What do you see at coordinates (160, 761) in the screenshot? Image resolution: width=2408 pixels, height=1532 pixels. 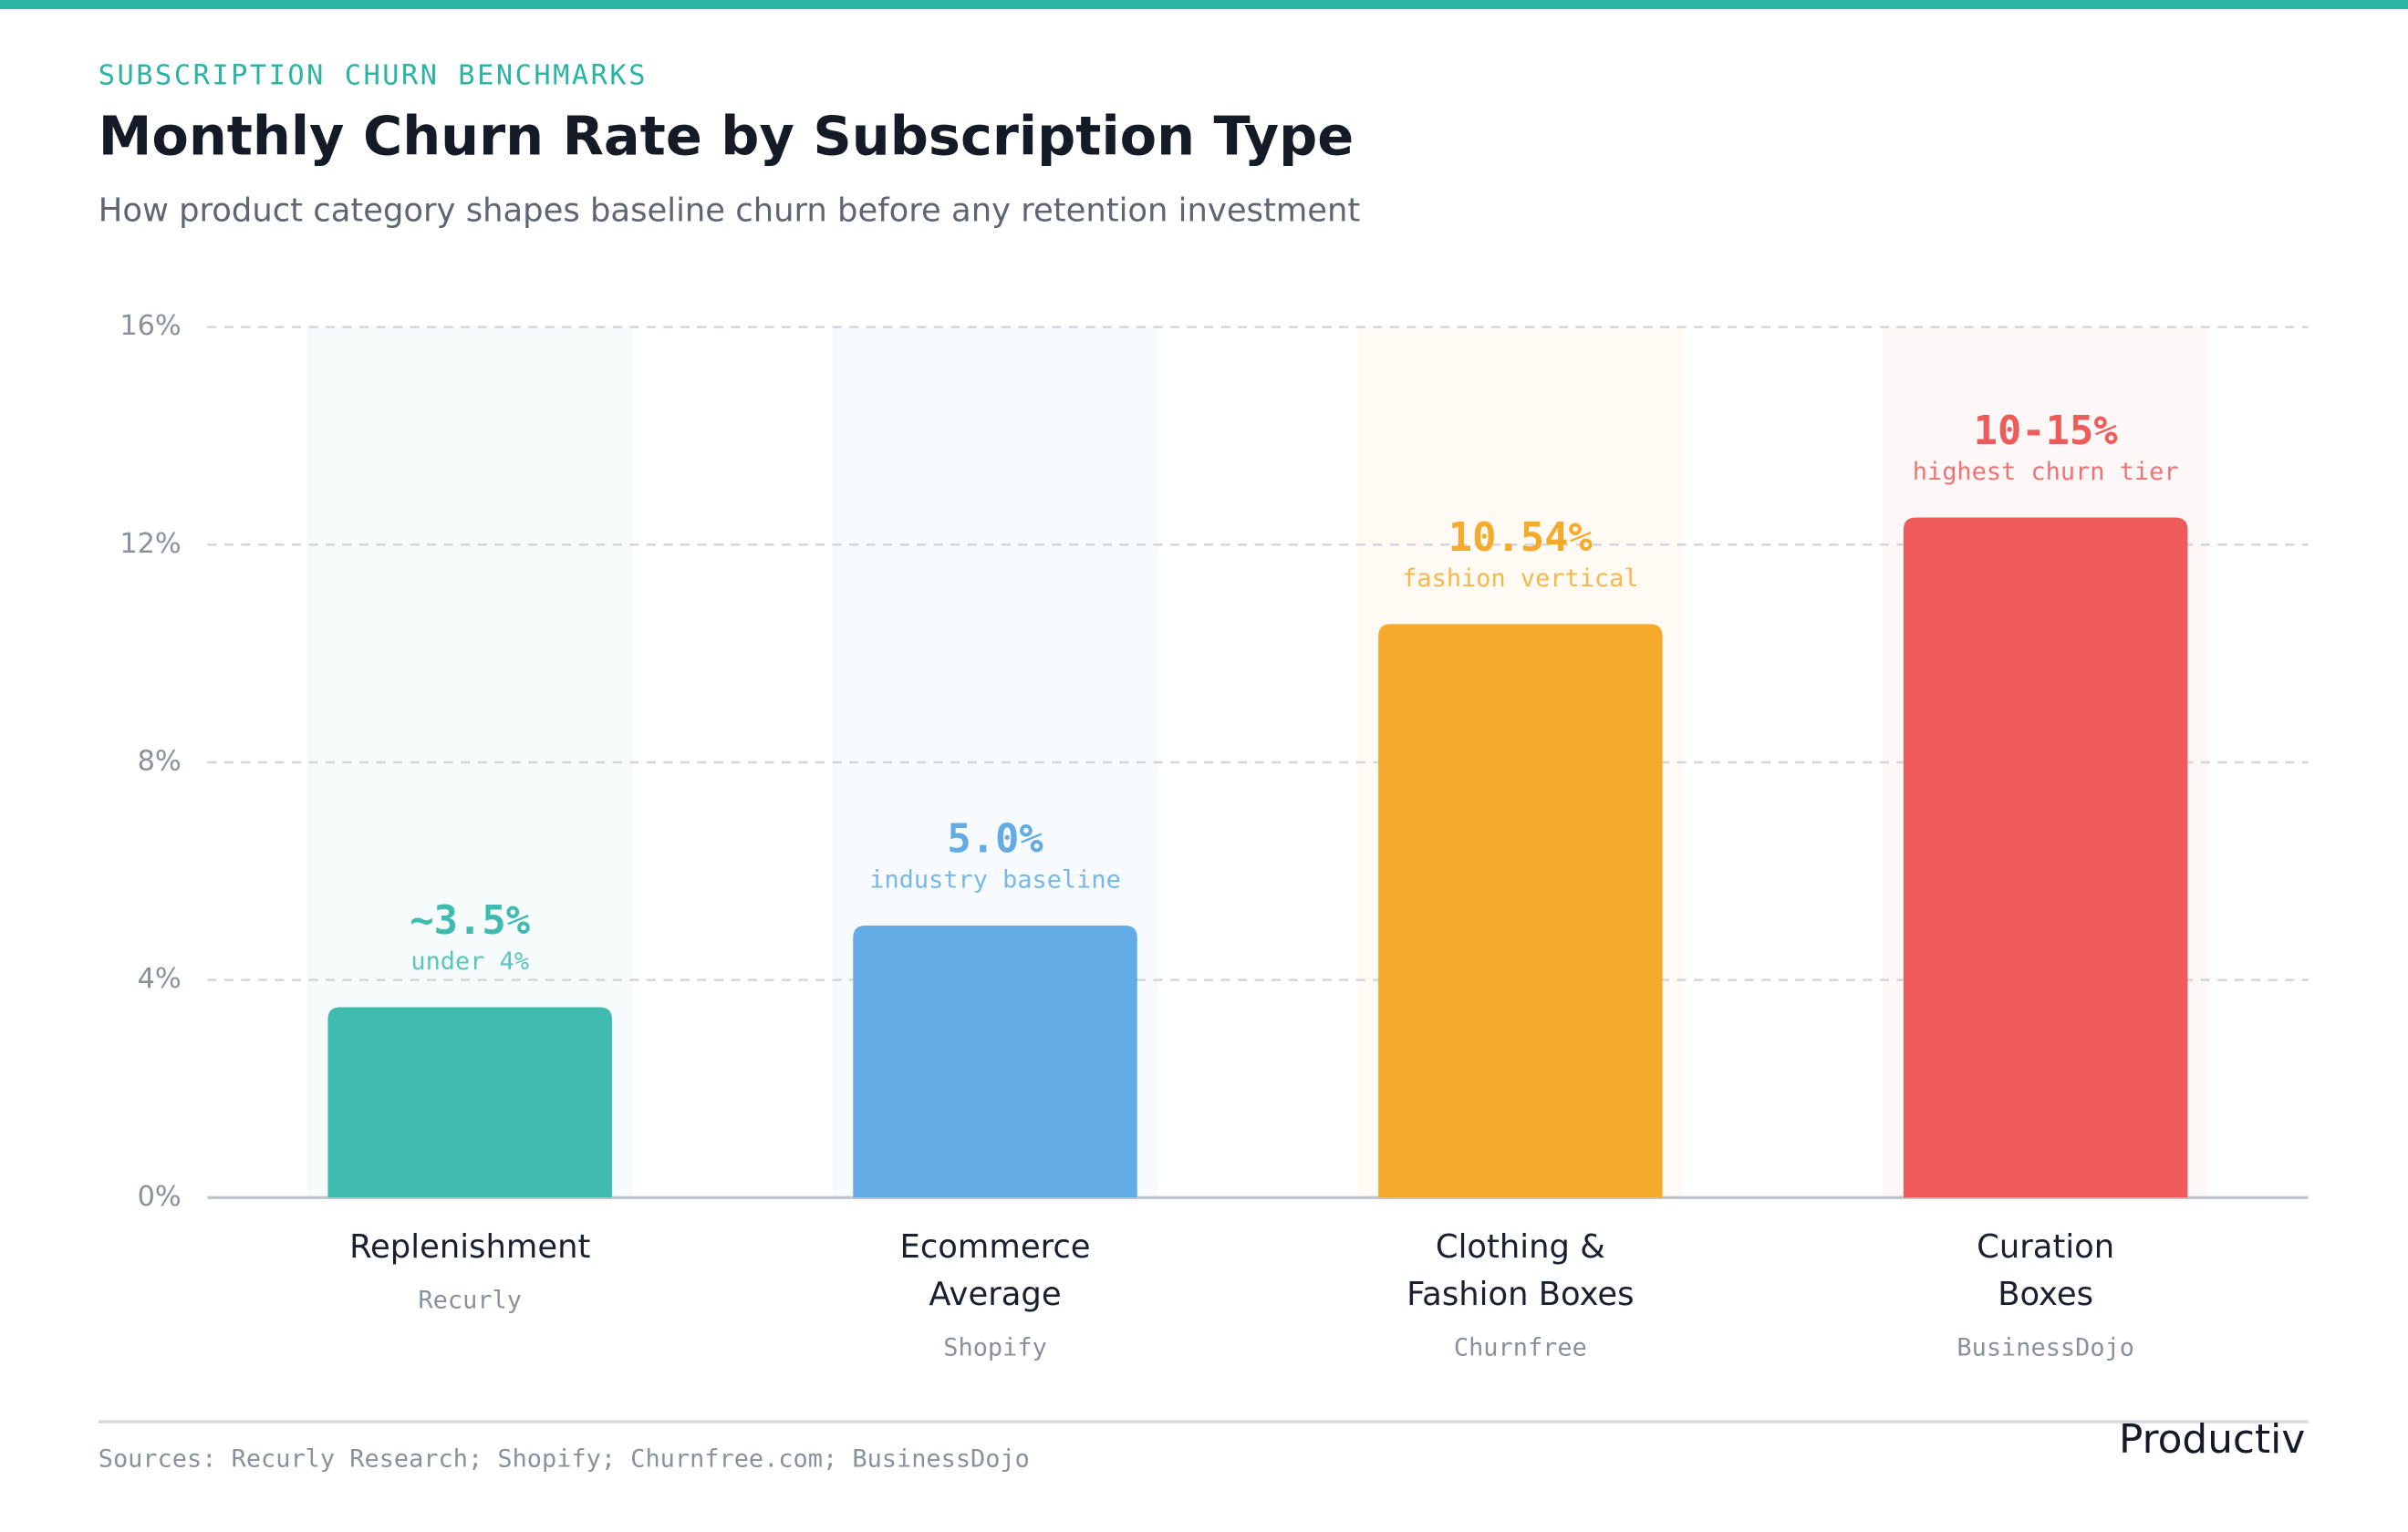 I see `y-tick-label: 8%` at bounding box center [160, 761].